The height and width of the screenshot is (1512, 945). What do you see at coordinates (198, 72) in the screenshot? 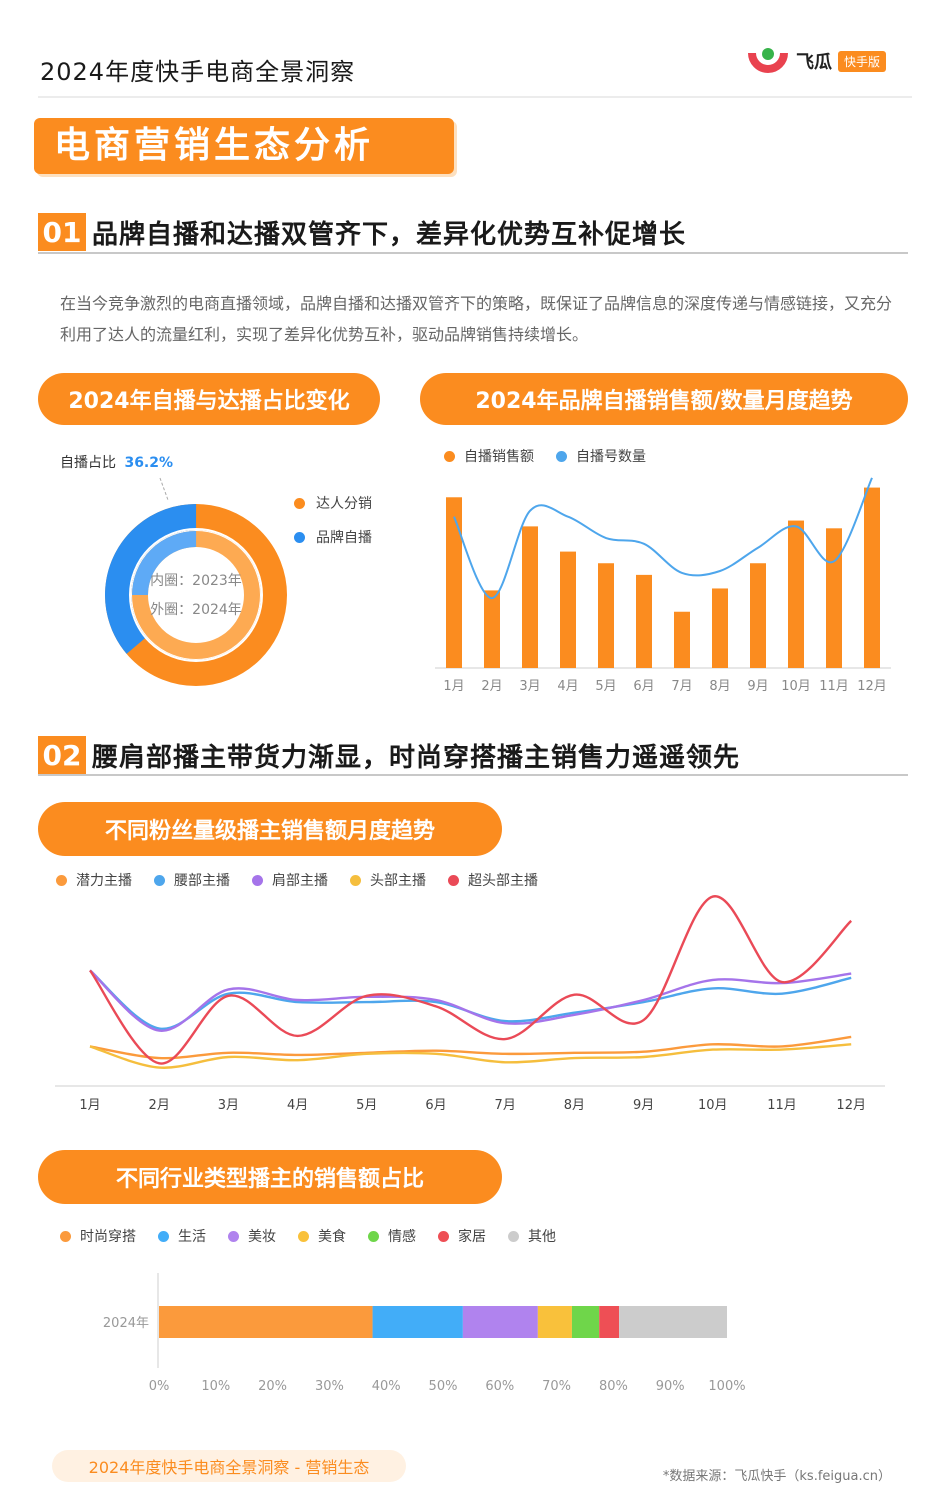
I see `header-title: 2024年度快手电商全景洞察` at bounding box center [198, 72].